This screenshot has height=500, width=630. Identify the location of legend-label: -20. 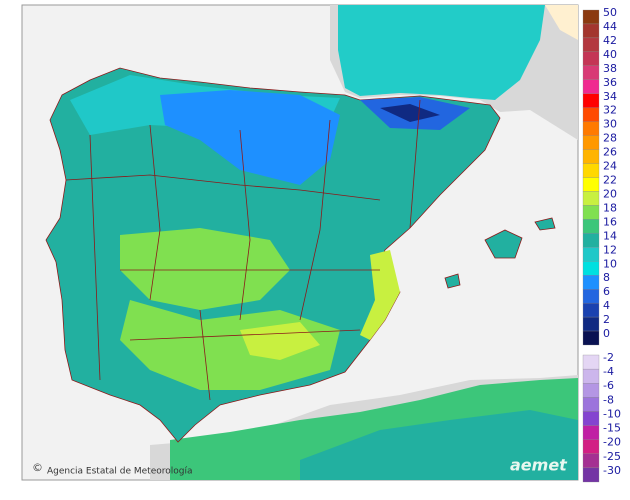
(612, 442).